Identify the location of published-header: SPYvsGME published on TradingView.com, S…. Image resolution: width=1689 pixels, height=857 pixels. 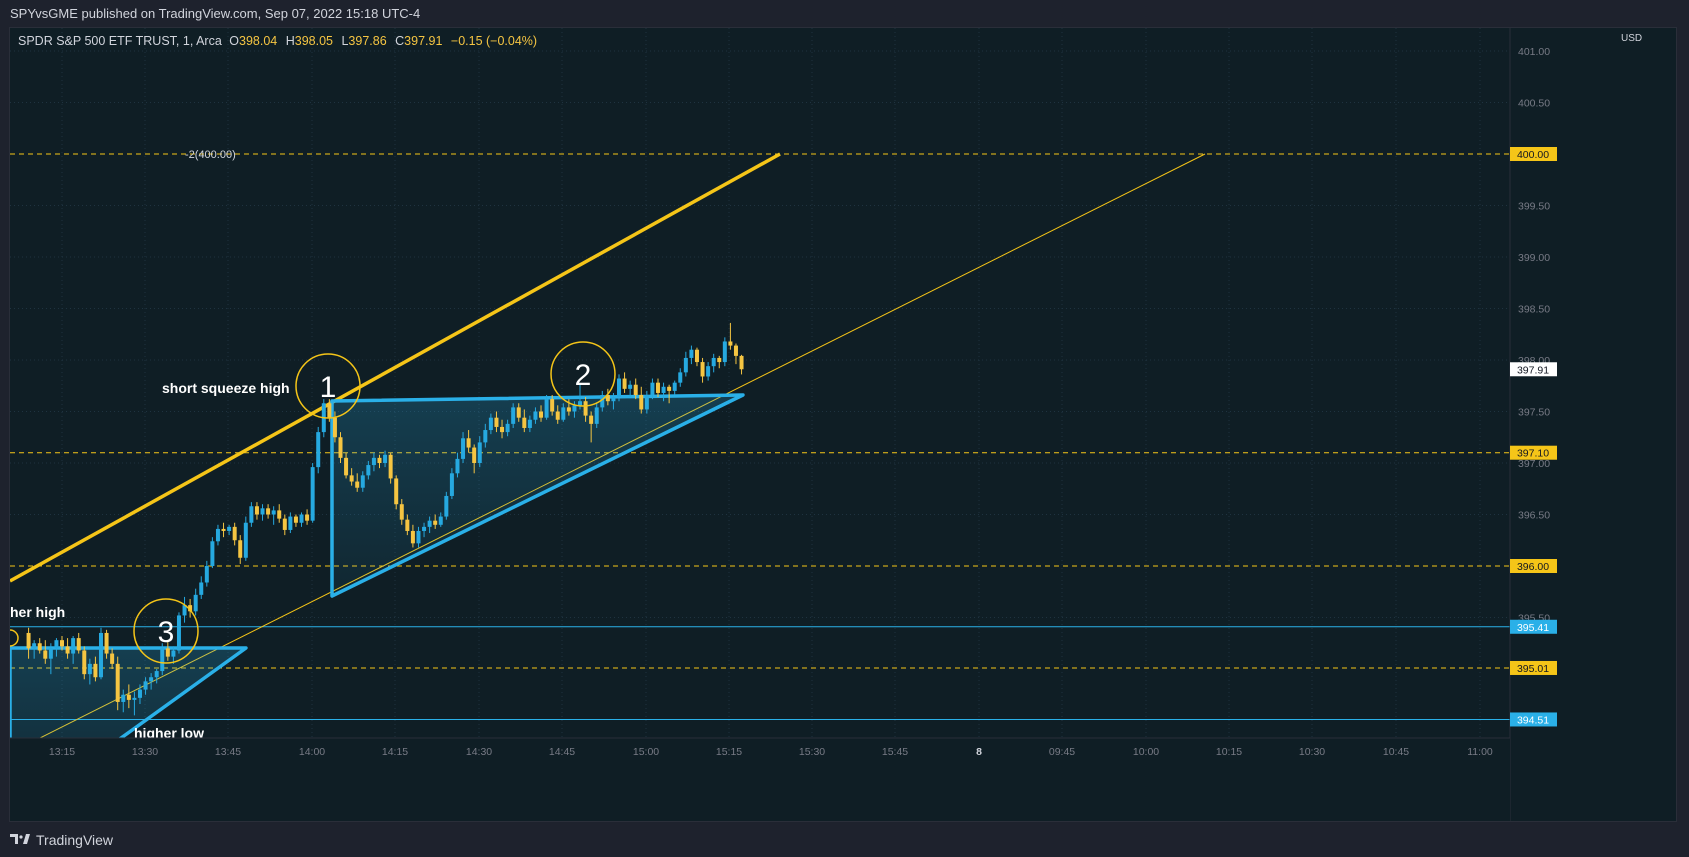
(215, 13).